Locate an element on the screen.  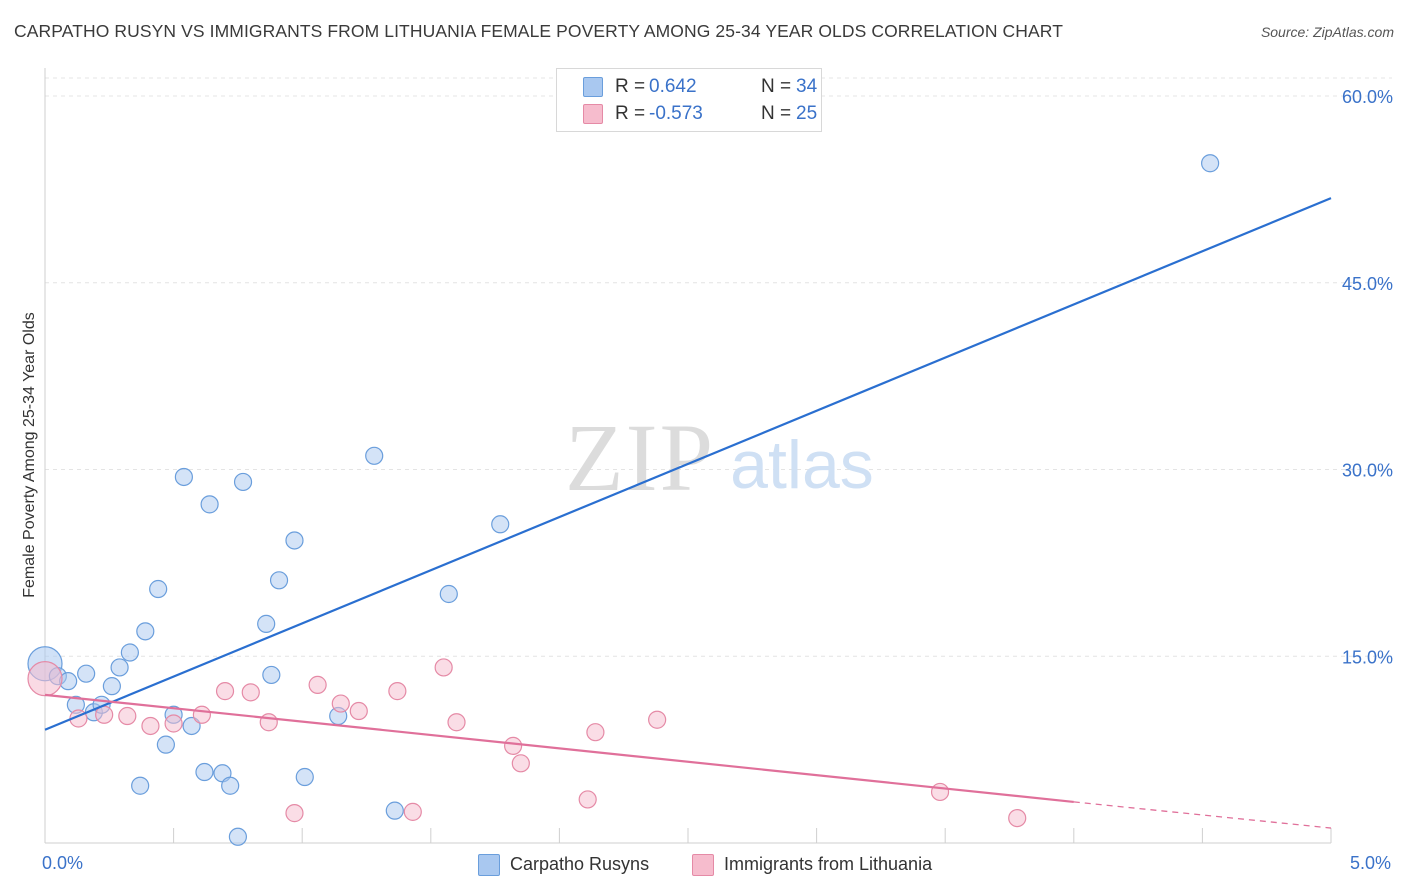
watermark: ZIP atlas is located at coordinates (719, 457).